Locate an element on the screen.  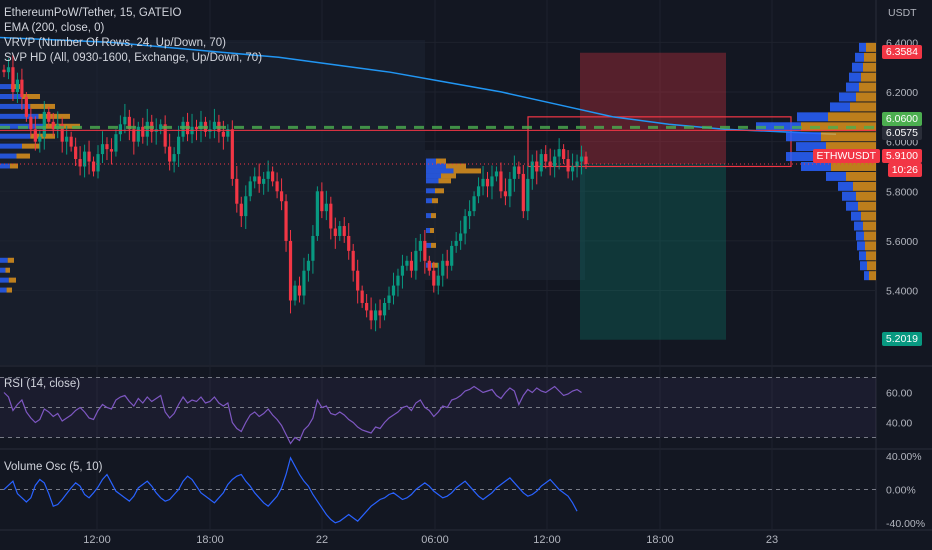
rsi-label: RSI (14, close) is located at coordinates (42, 384).